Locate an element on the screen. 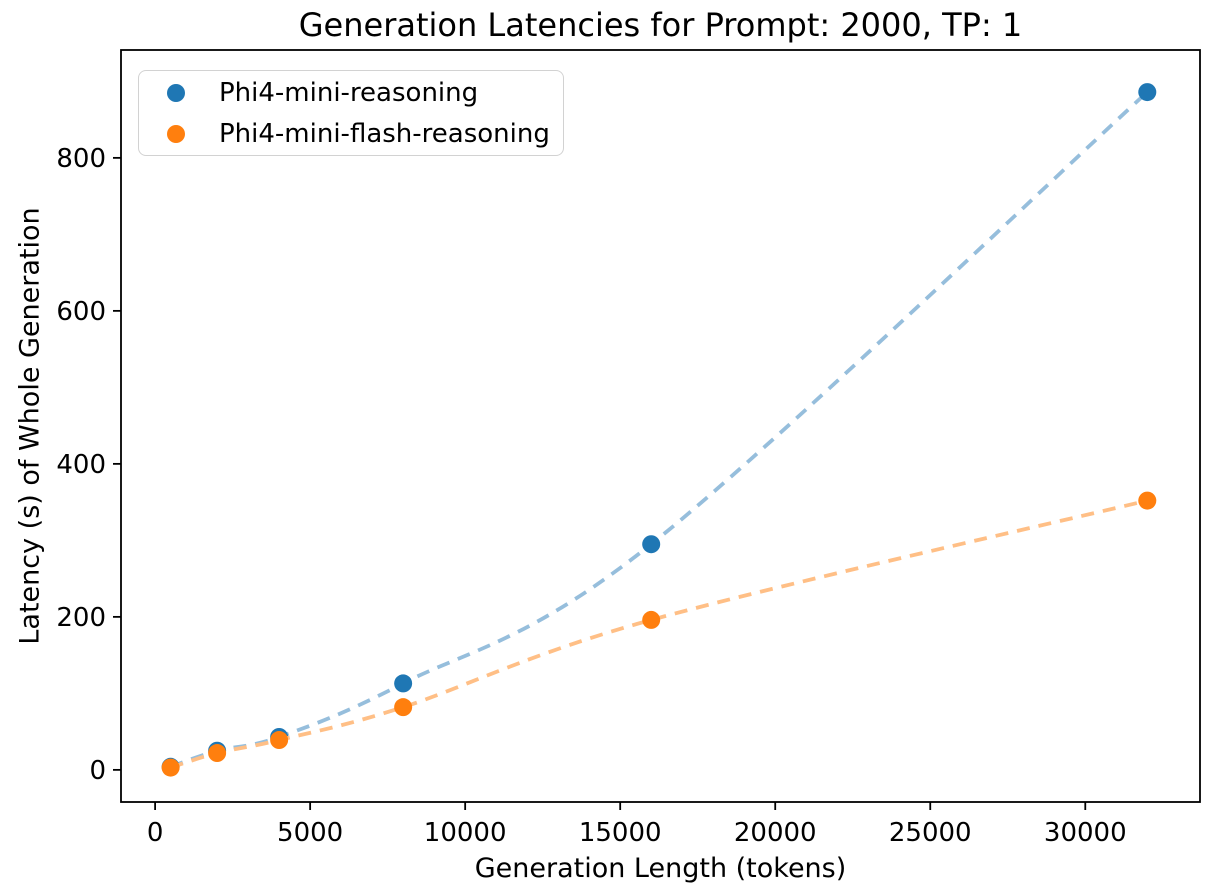 This screenshot has height=892, width=1224. x-tick-label: 25000 is located at coordinates (930, 833).